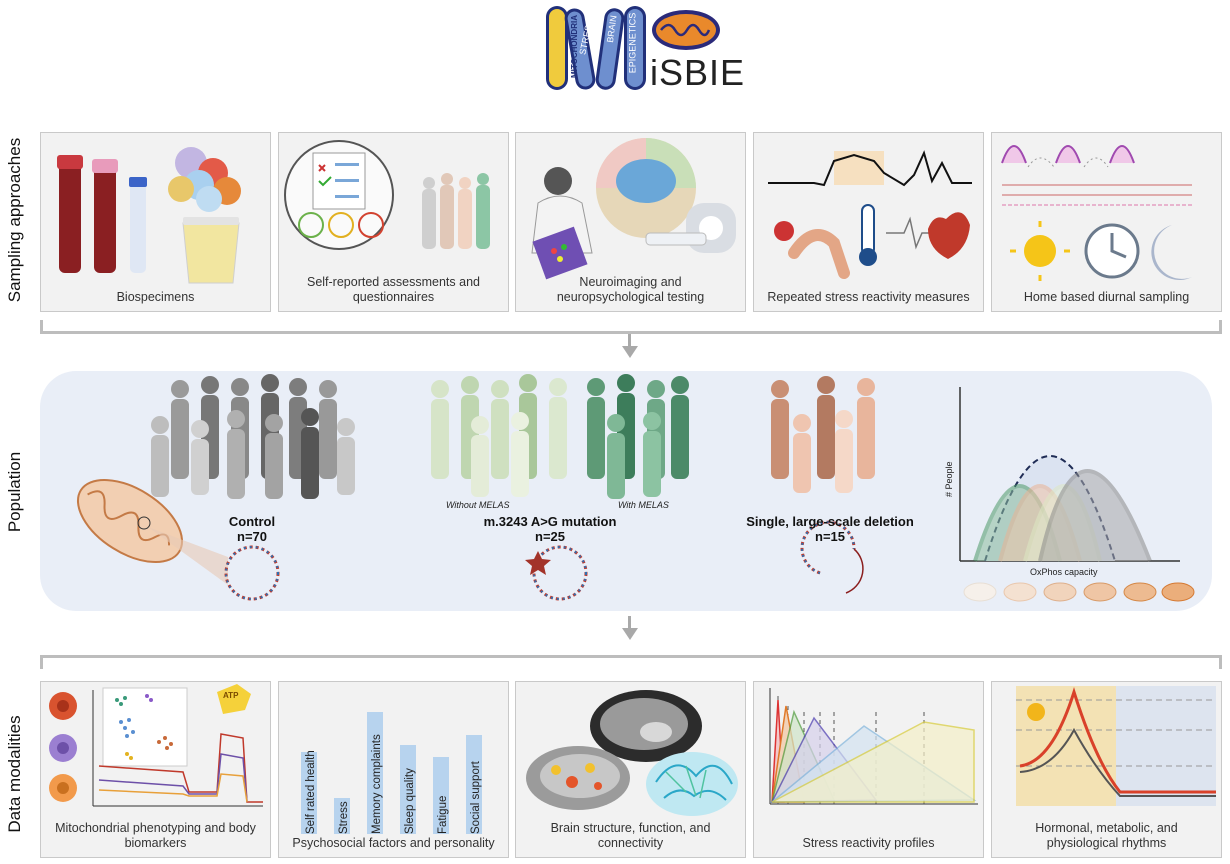  Describe the element at coordinates (632, 753) in the screenshot. I see `brain-images` at that location.